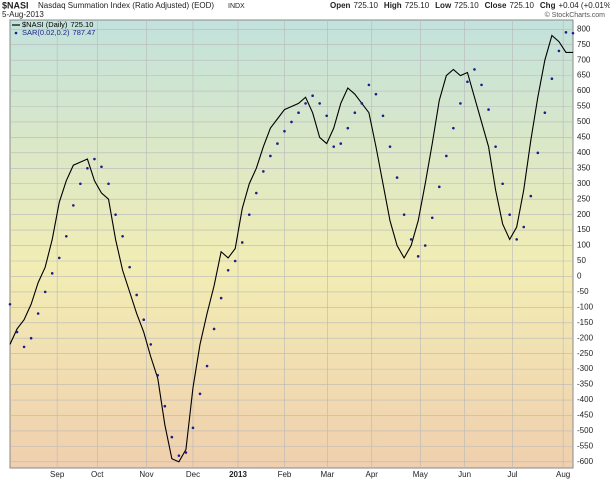 This screenshot has height=485, width=610. I want to click on x-tick-label: Oct, so click(97, 474).